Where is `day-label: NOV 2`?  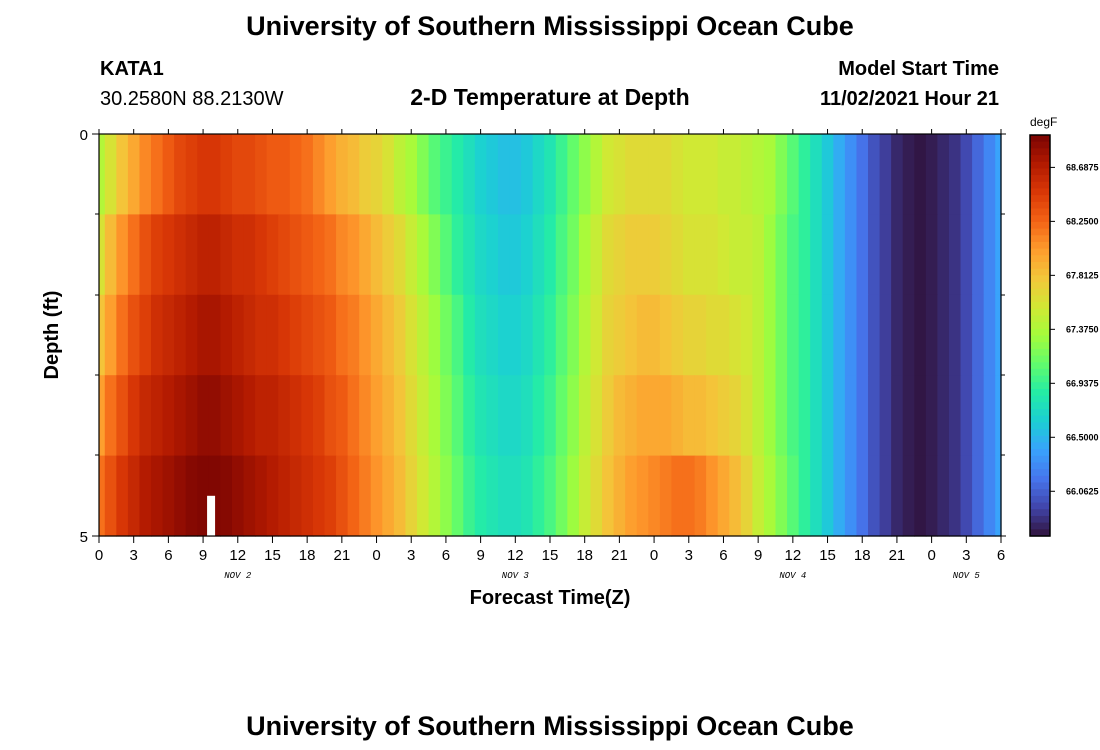
day-label: NOV 2 is located at coordinates (238, 576).